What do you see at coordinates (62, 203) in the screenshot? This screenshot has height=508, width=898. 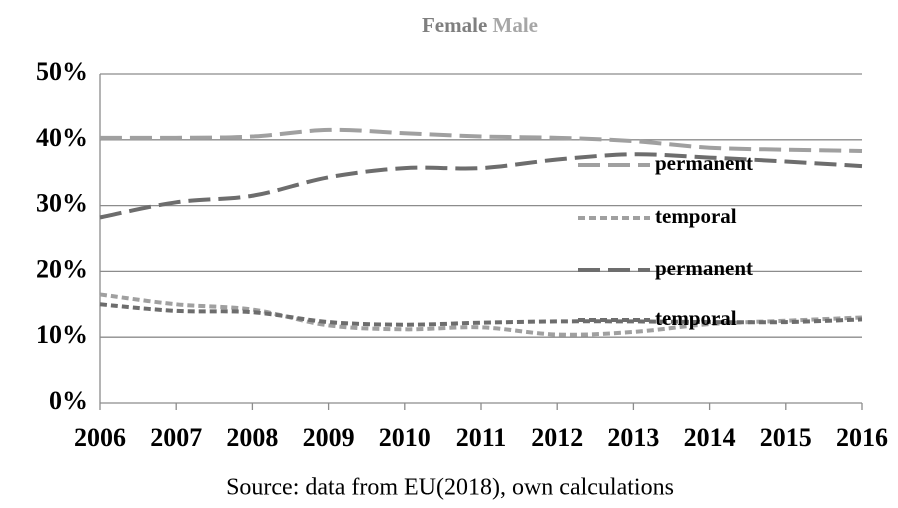 I see `y-tick-label: 30%` at bounding box center [62, 203].